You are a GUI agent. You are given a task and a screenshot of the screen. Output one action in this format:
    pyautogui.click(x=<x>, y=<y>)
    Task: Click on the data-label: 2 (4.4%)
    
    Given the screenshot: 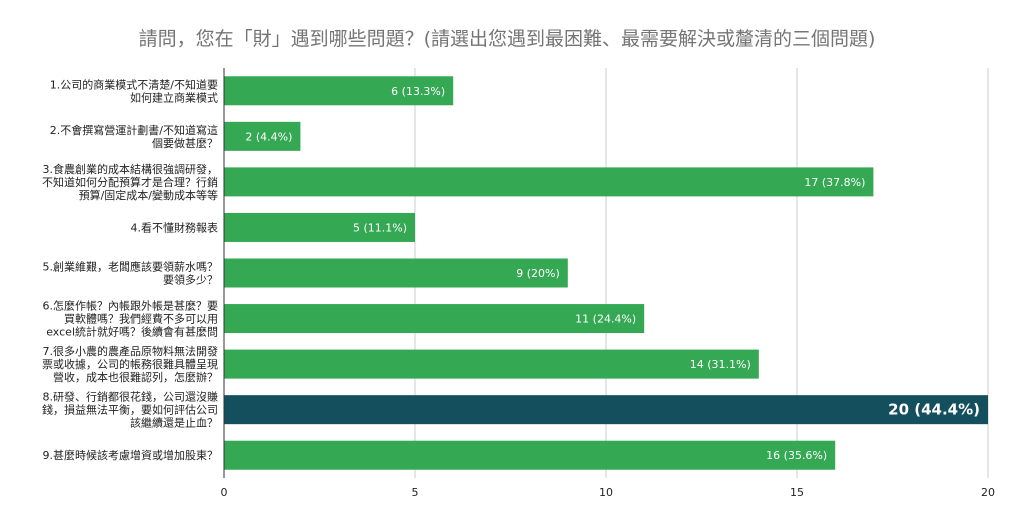 What is the action you would take?
    pyautogui.click(x=268, y=136)
    